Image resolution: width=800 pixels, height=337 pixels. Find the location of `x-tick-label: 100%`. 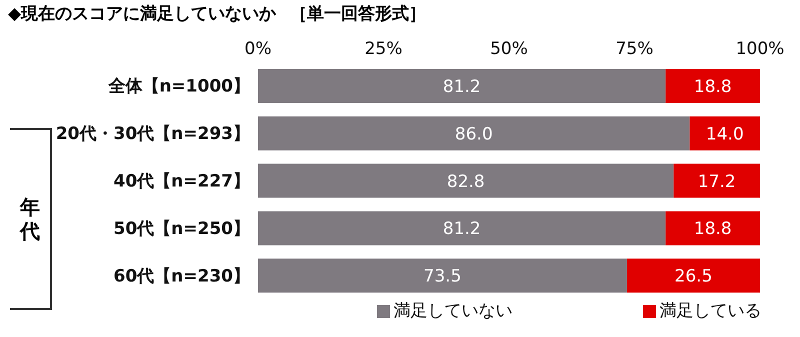

x-tick-label: 100% is located at coordinates (760, 49).